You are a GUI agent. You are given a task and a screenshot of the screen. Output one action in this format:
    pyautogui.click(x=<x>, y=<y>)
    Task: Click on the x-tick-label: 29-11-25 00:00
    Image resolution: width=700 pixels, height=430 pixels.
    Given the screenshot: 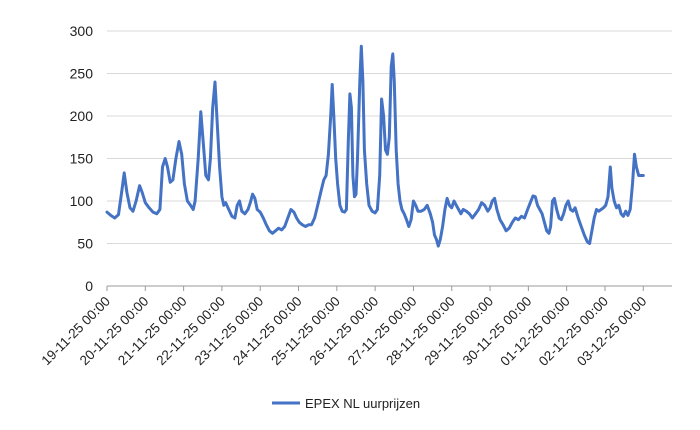 What is the action you would take?
    pyautogui.click(x=459, y=331)
    